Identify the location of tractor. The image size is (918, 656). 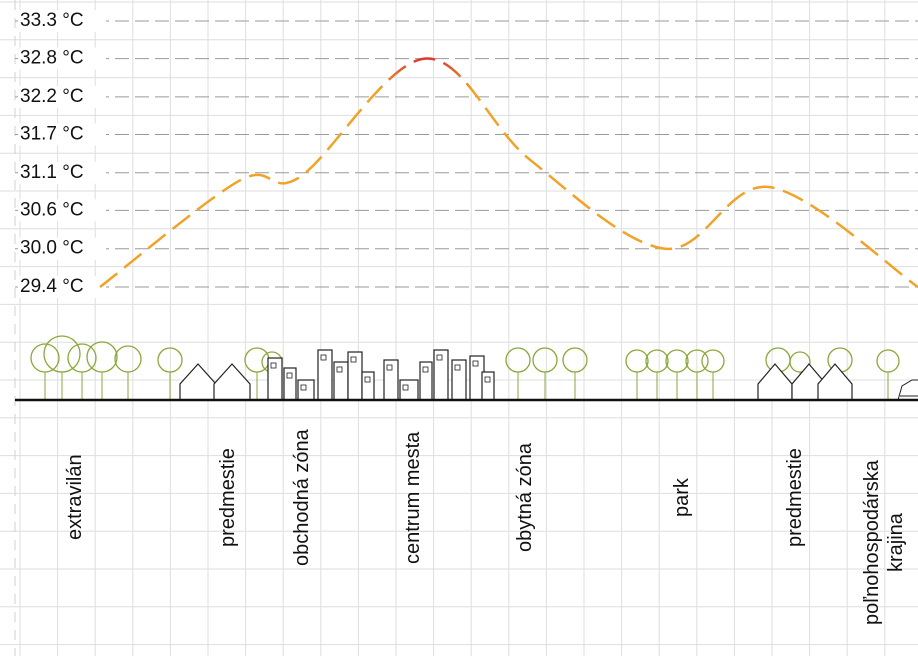
(907, 390).